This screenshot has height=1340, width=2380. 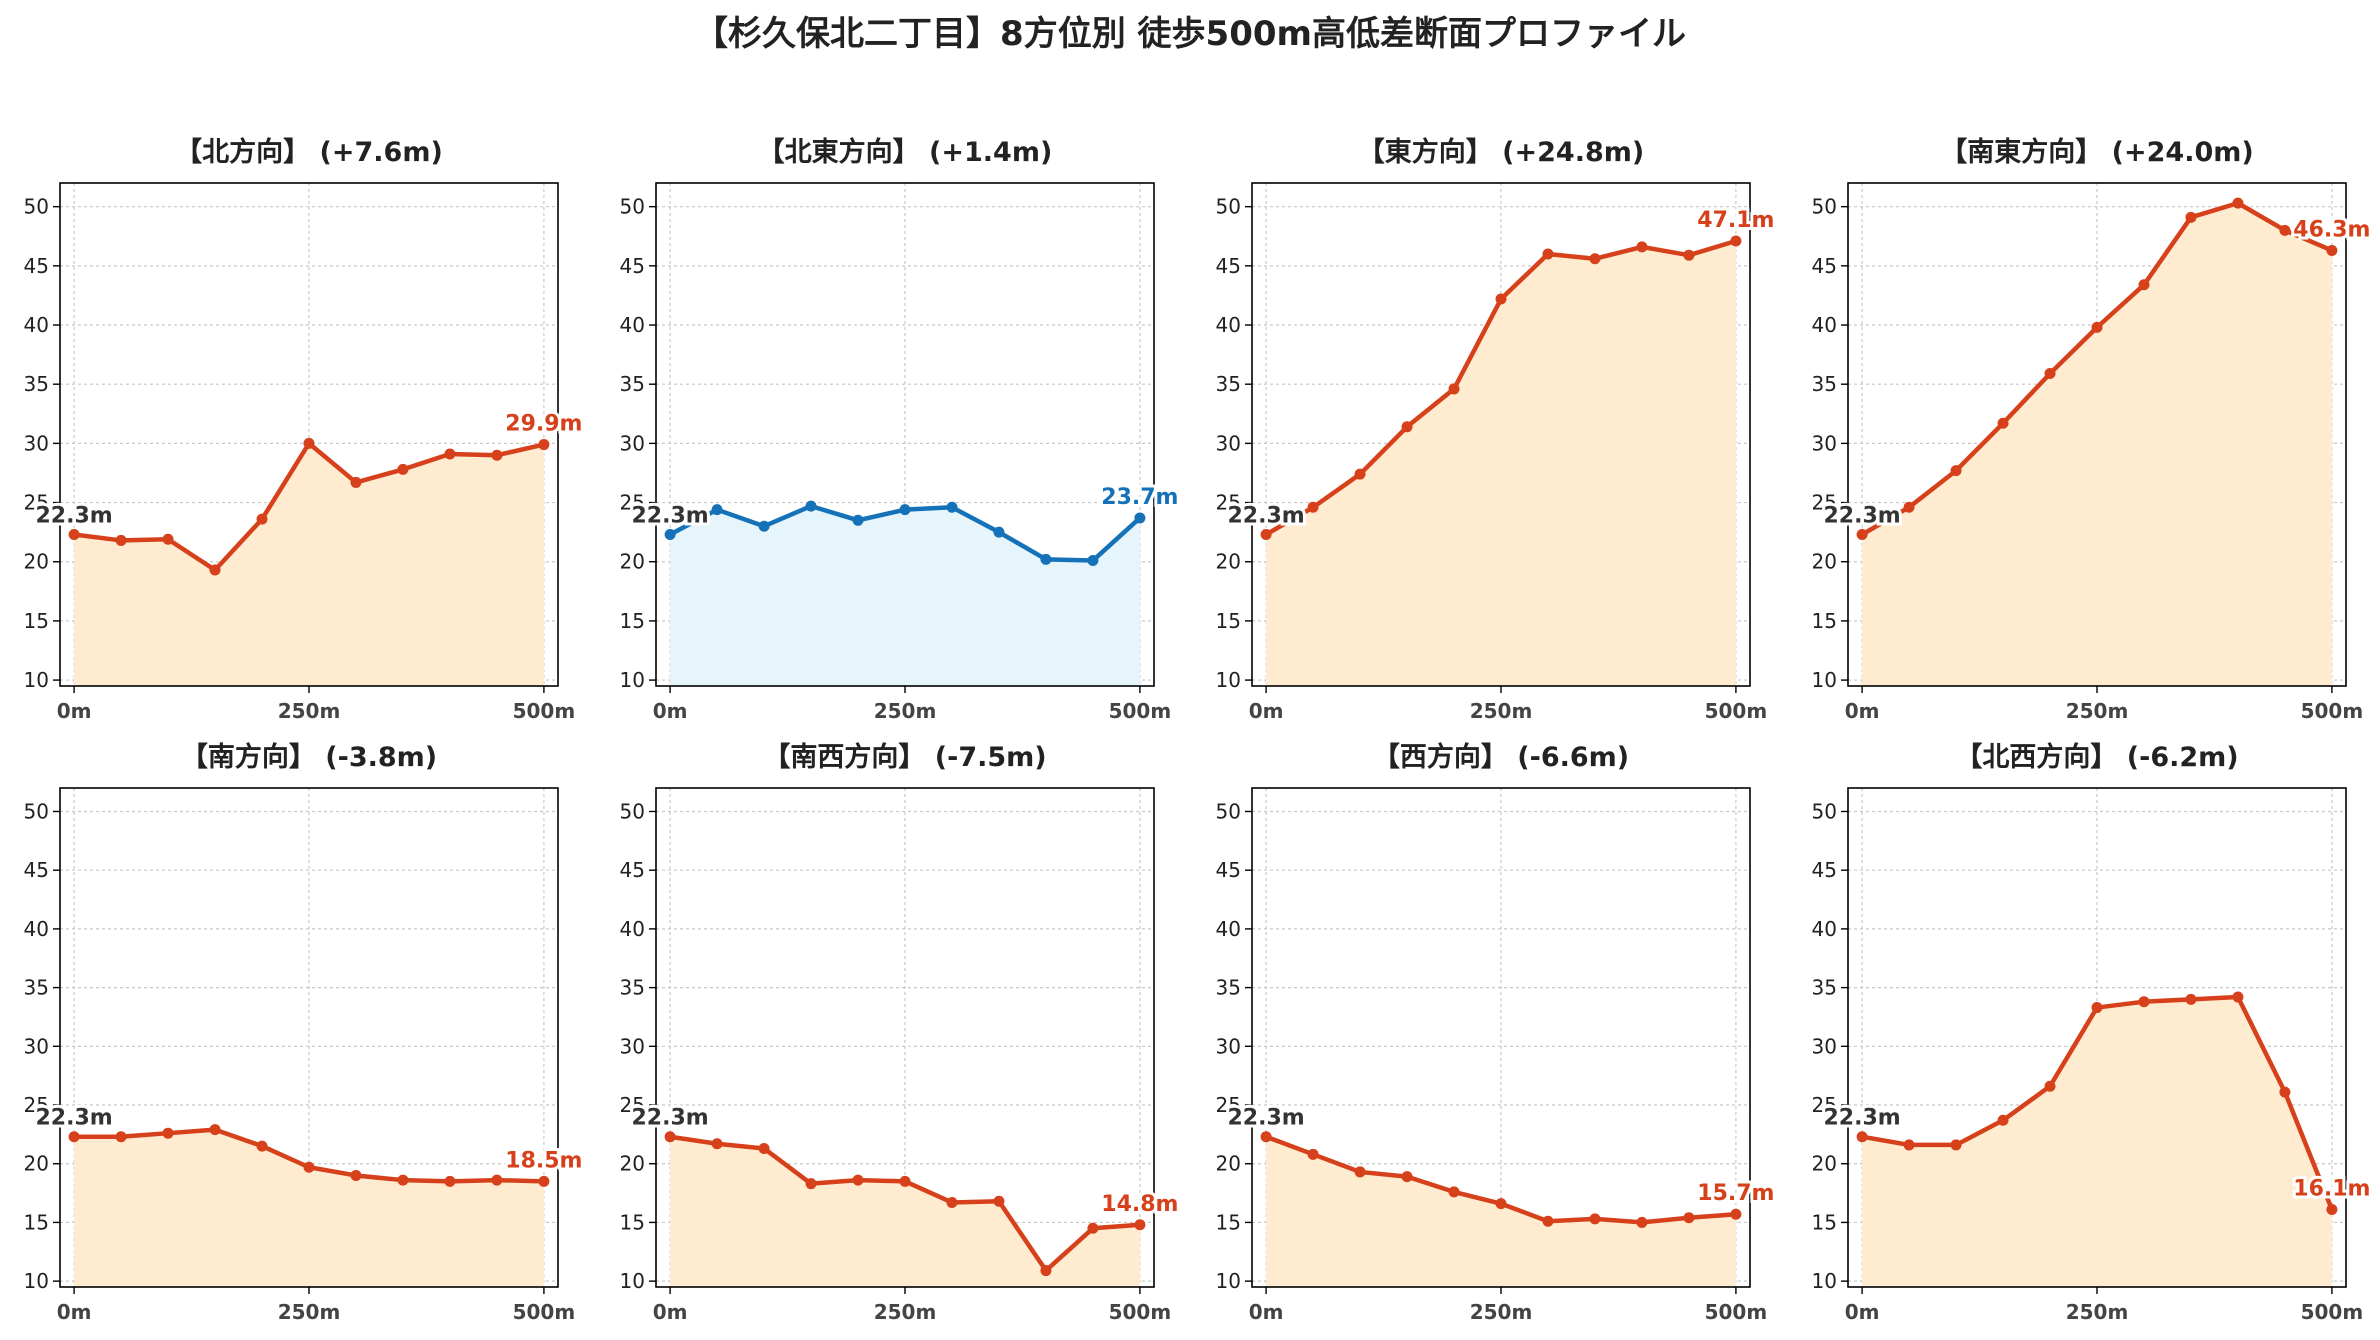 What do you see at coordinates (905, 152) in the screenshot?
I see `subplot-title: 【北東方向】 (+1.4m)` at bounding box center [905, 152].